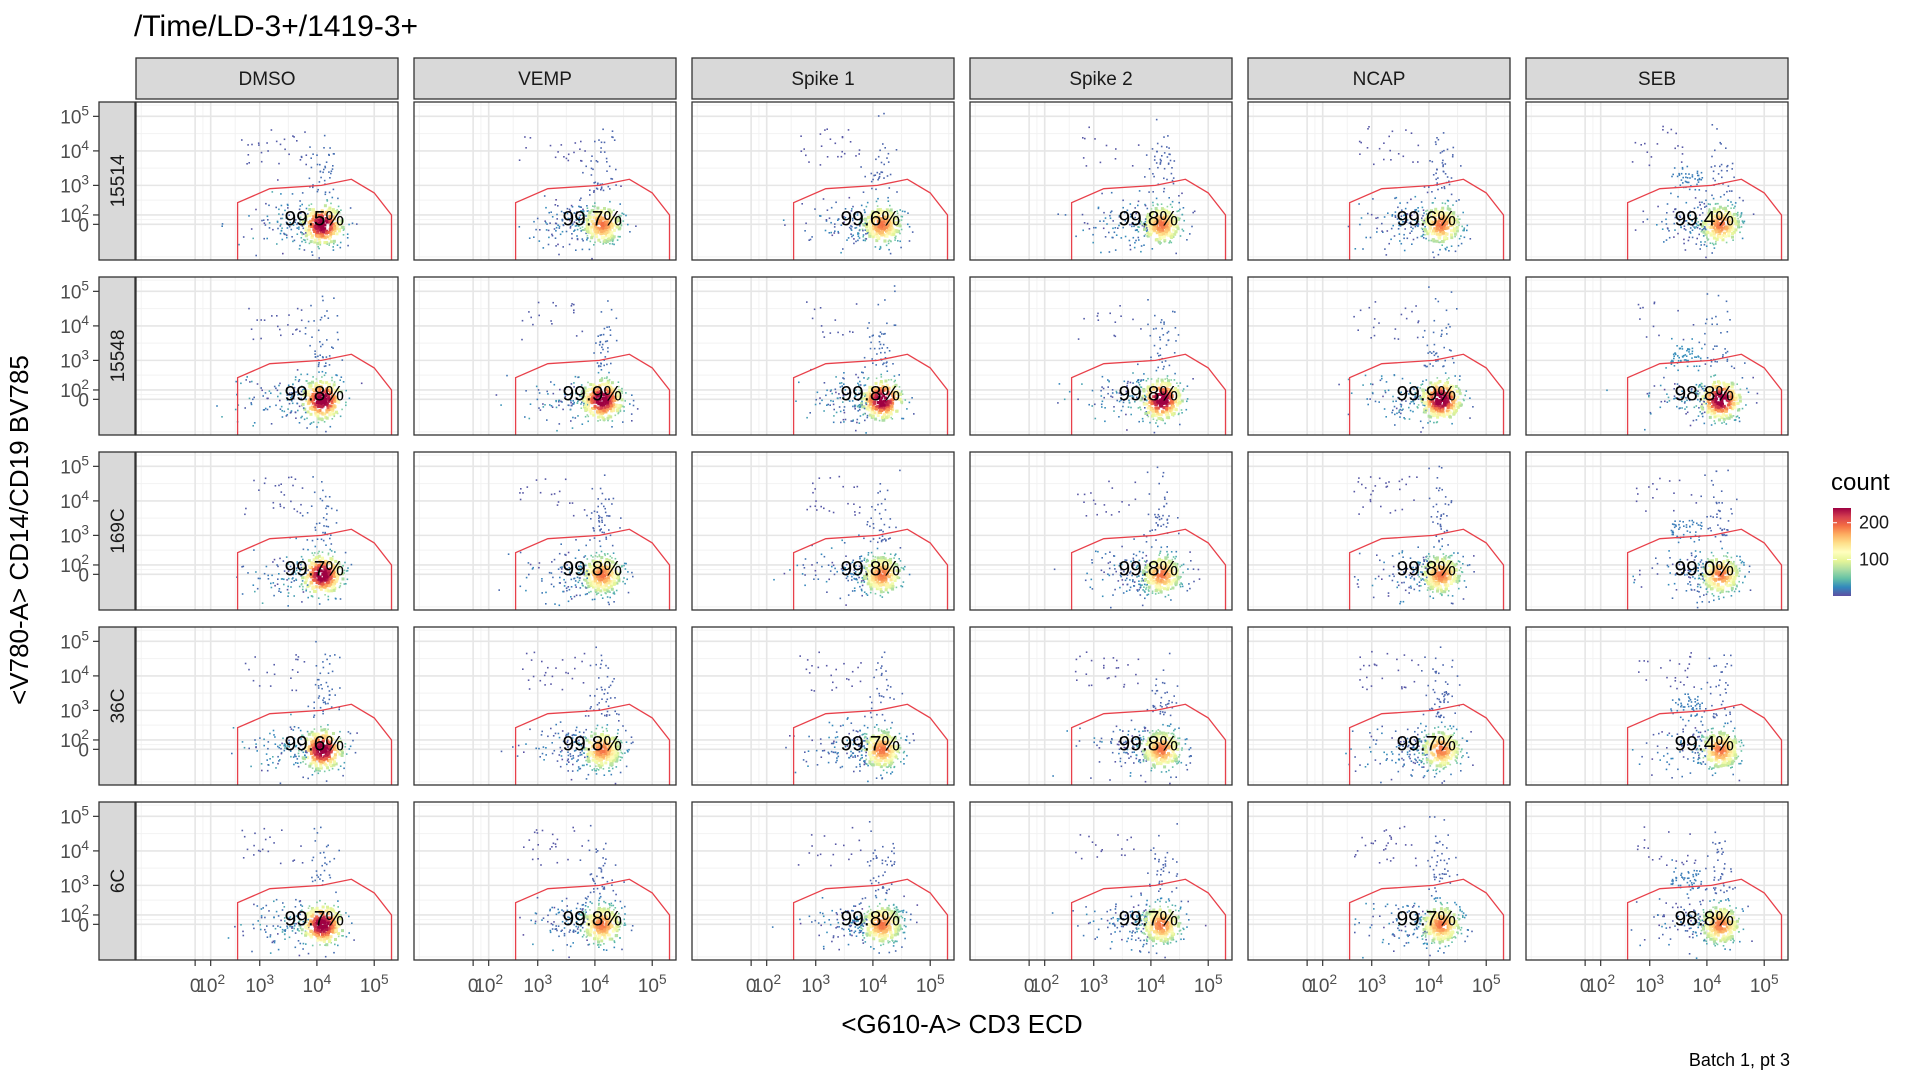 The height and width of the screenshot is (1080, 1920). Describe the element at coordinates (545, 79) in the screenshot. I see `column-strip-label: VEMP` at that location.